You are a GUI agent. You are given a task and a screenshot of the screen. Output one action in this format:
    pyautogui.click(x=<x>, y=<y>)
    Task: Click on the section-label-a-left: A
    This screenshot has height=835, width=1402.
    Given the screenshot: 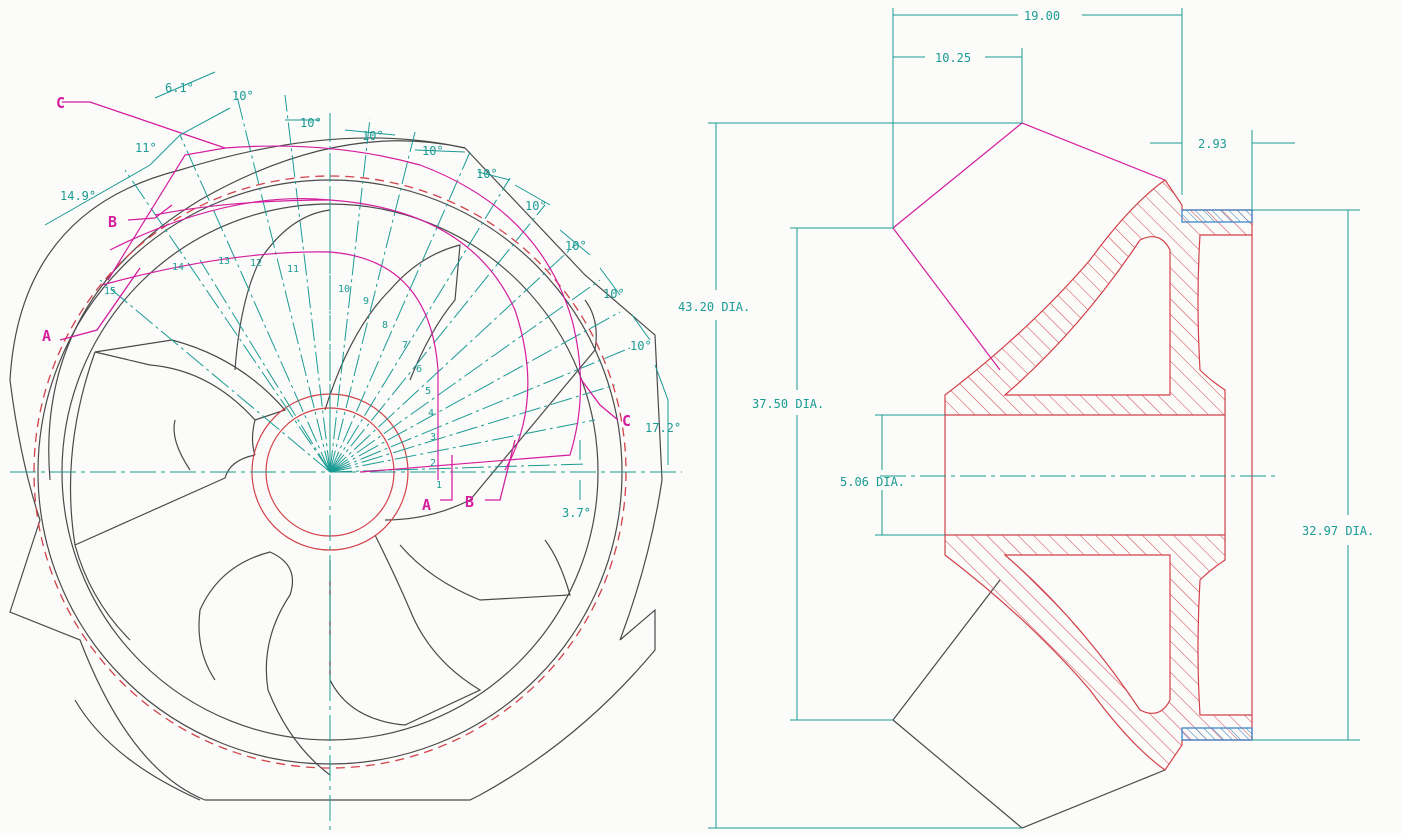 What is the action you would take?
    pyautogui.click(x=46, y=336)
    